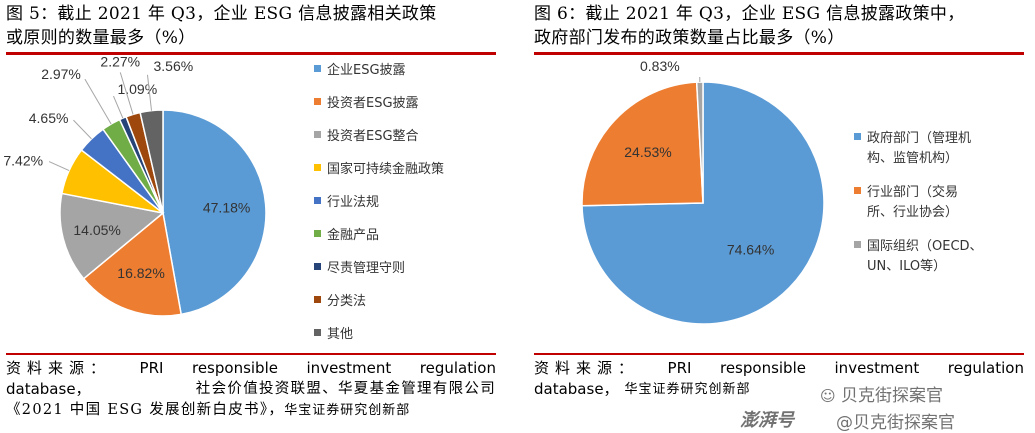  I want to click on figure-5-title-line1: 图 5：截止 2021 年 Q3，企业 ESG 信息披露相关政策, so click(221, 14).